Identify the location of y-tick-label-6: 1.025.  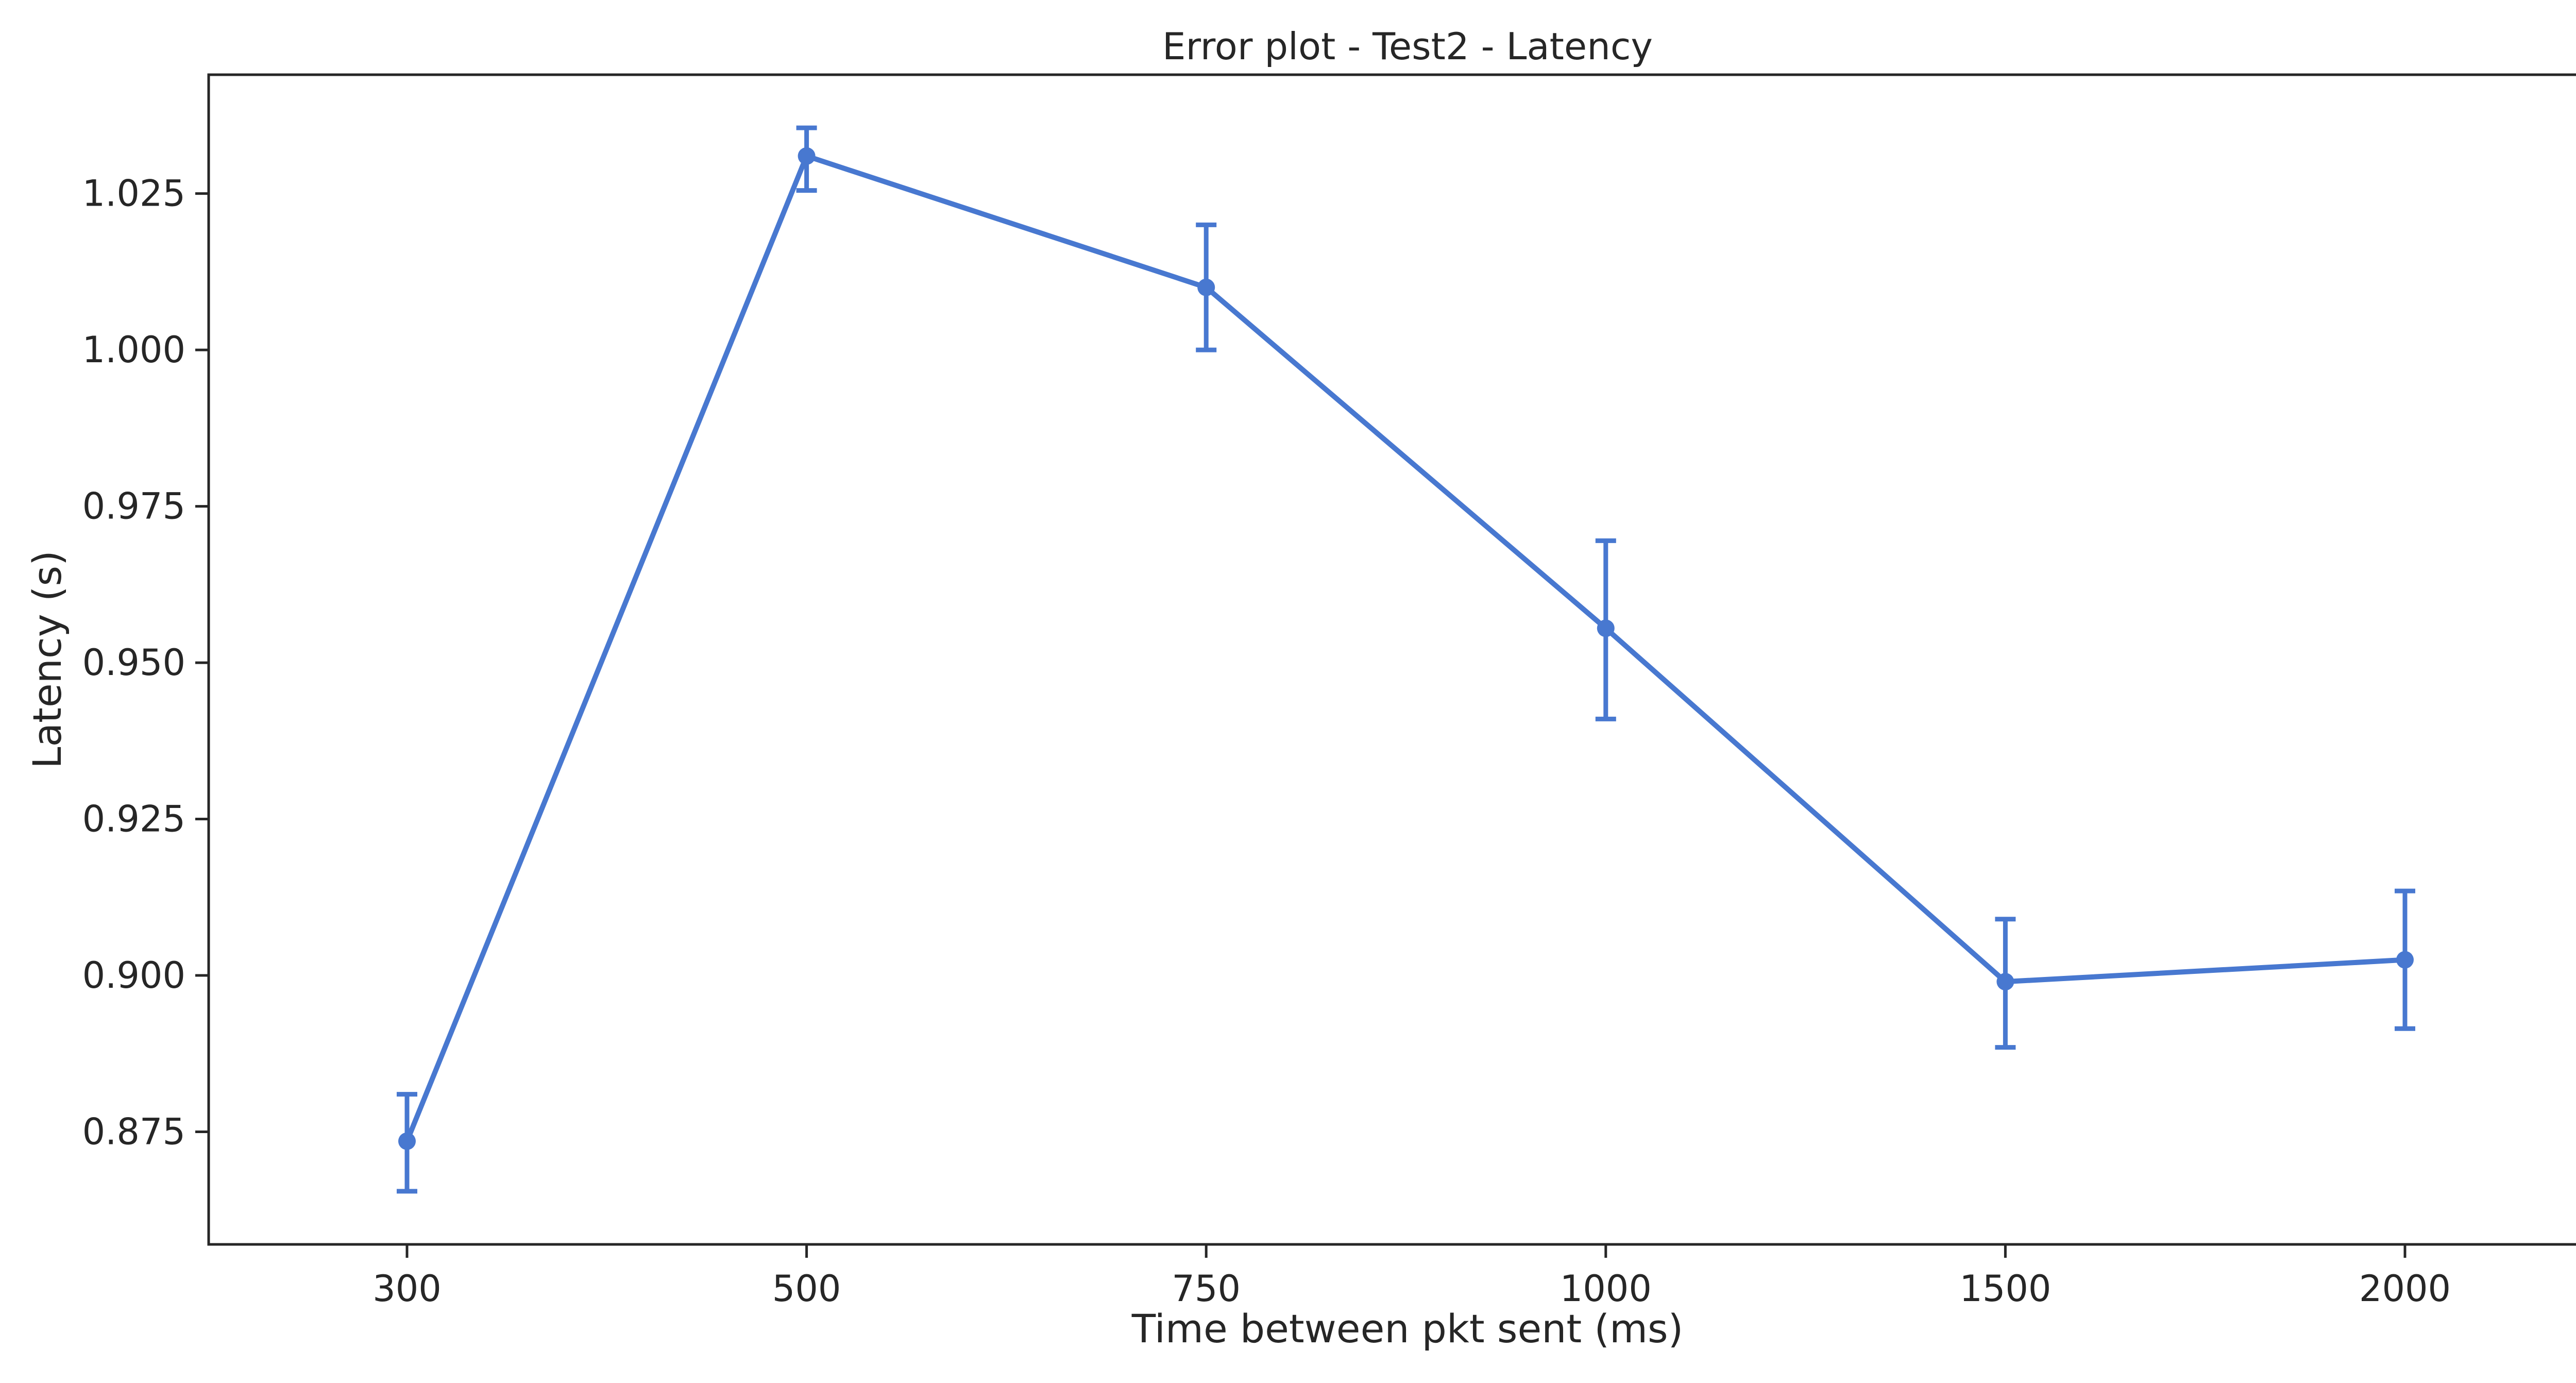
(133, 194).